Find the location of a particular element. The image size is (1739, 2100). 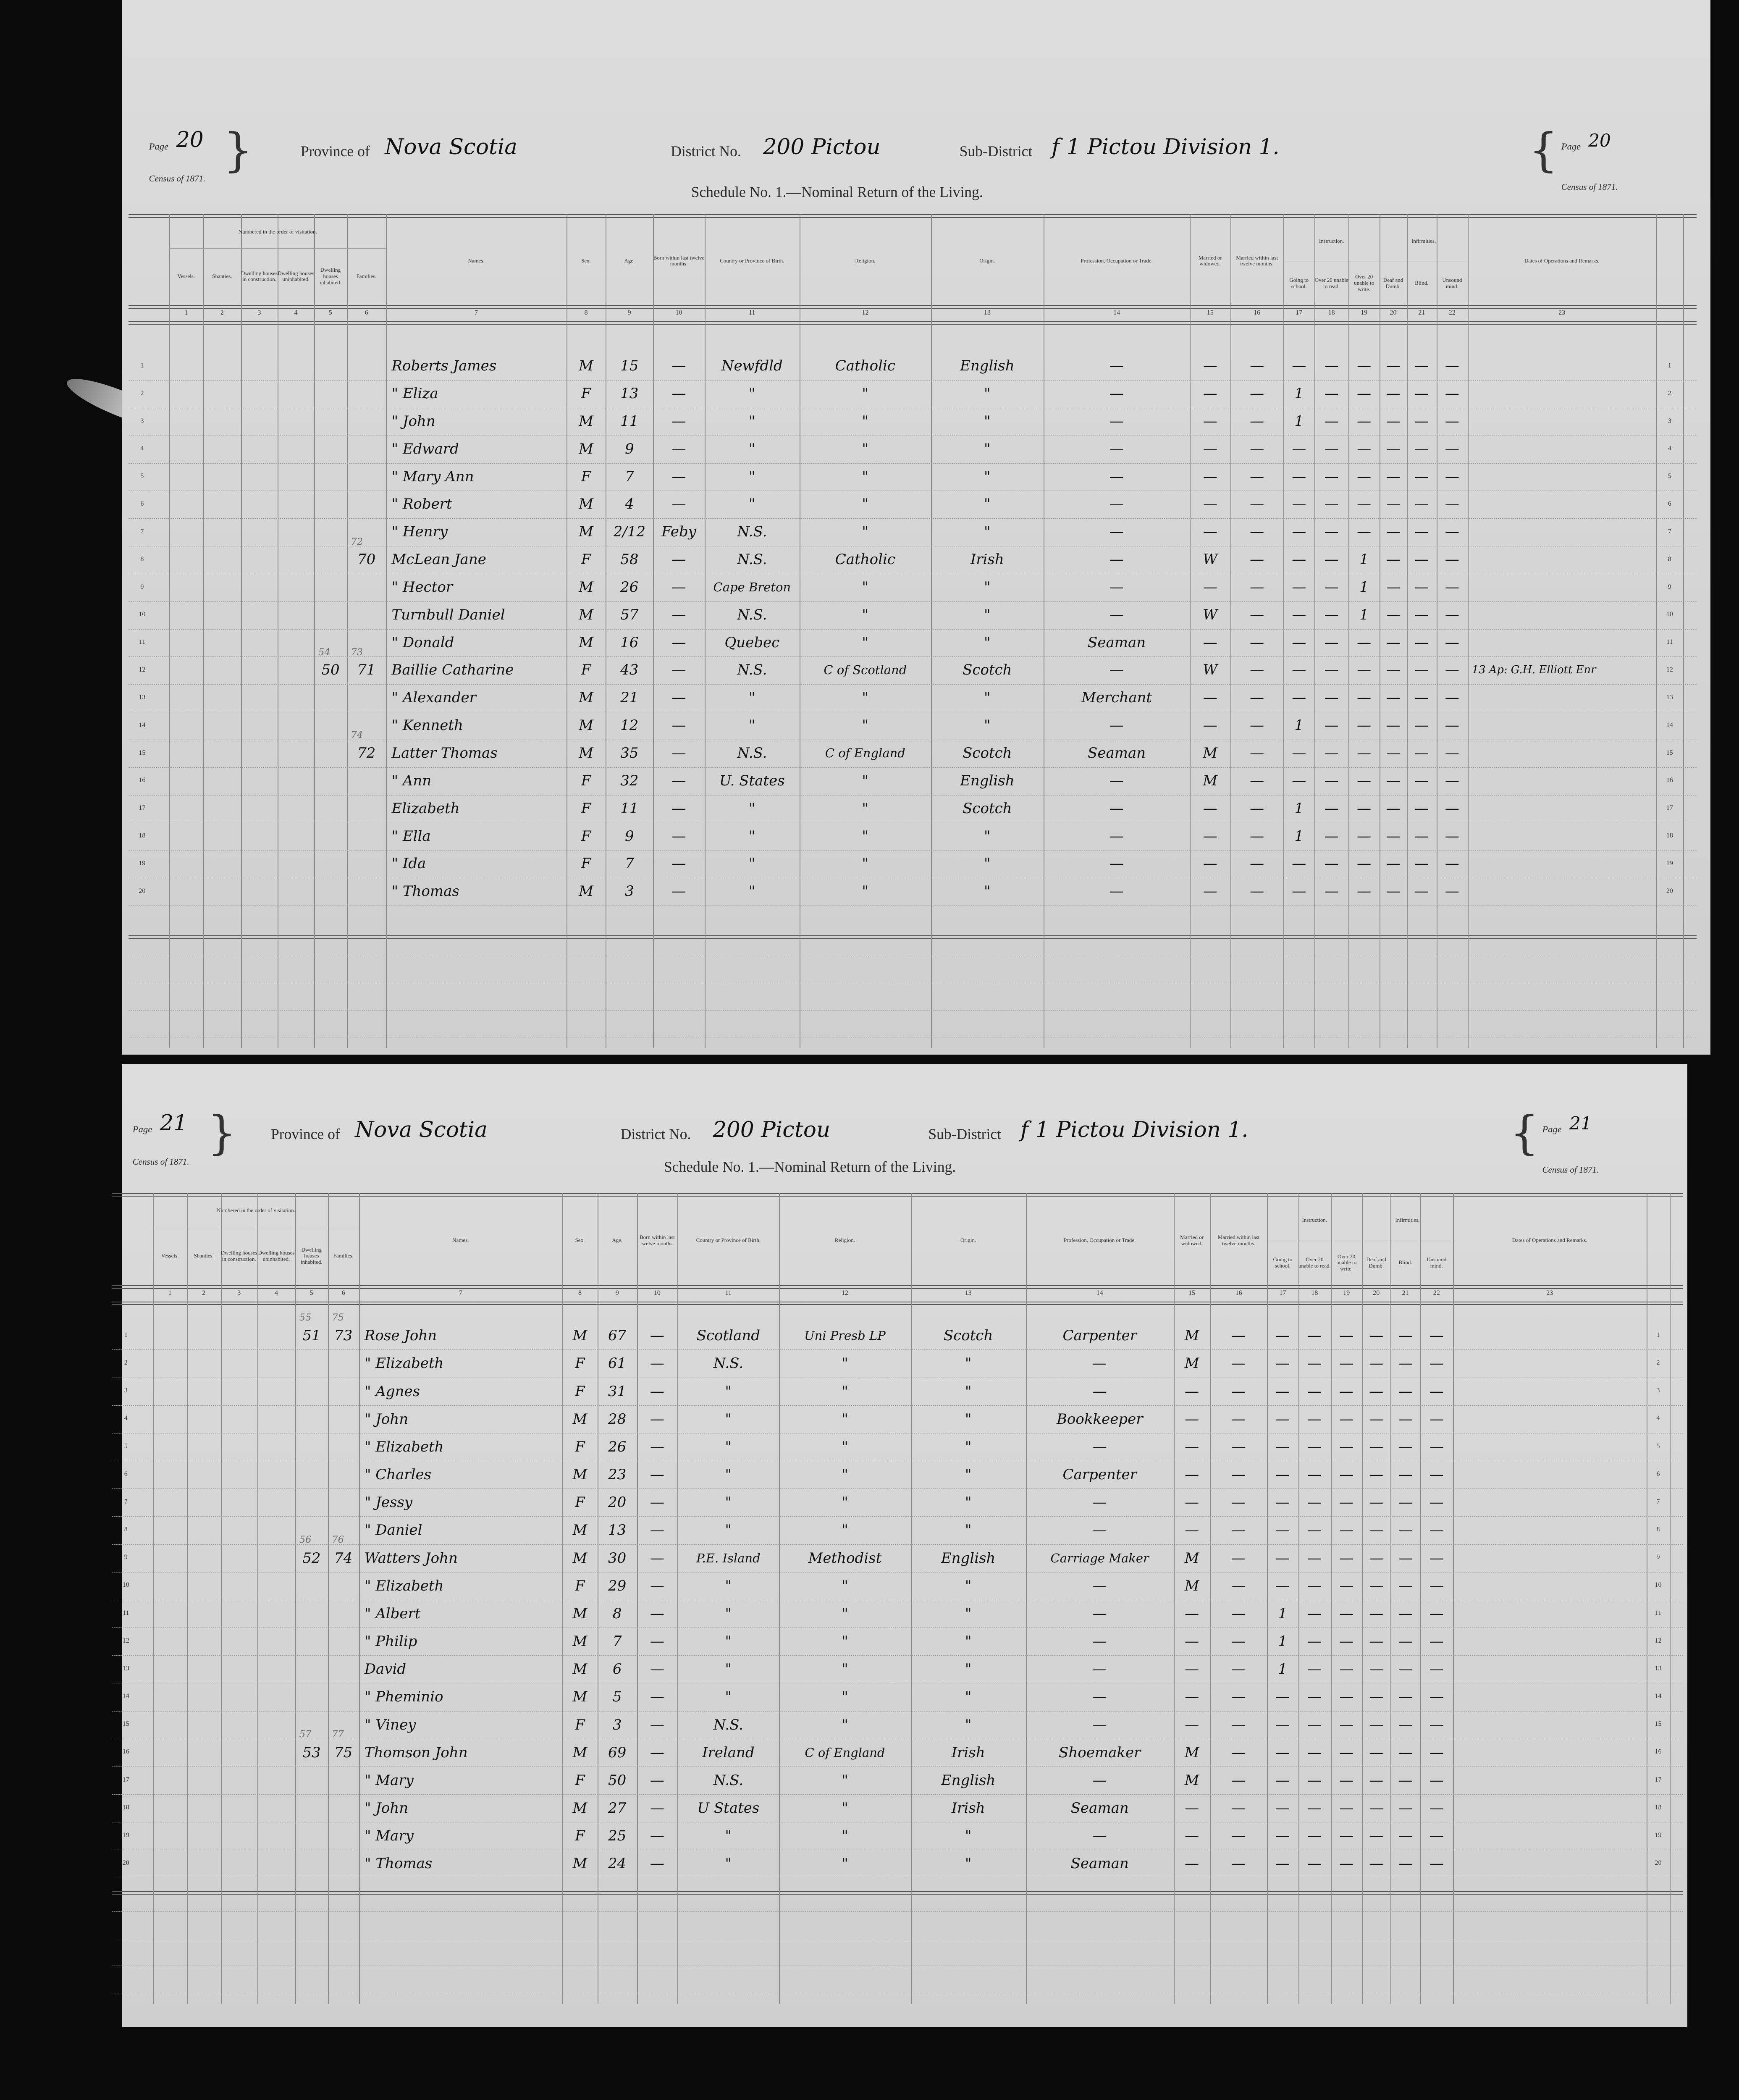

row-label-right: 14 is located at coordinates (1658, 1696).